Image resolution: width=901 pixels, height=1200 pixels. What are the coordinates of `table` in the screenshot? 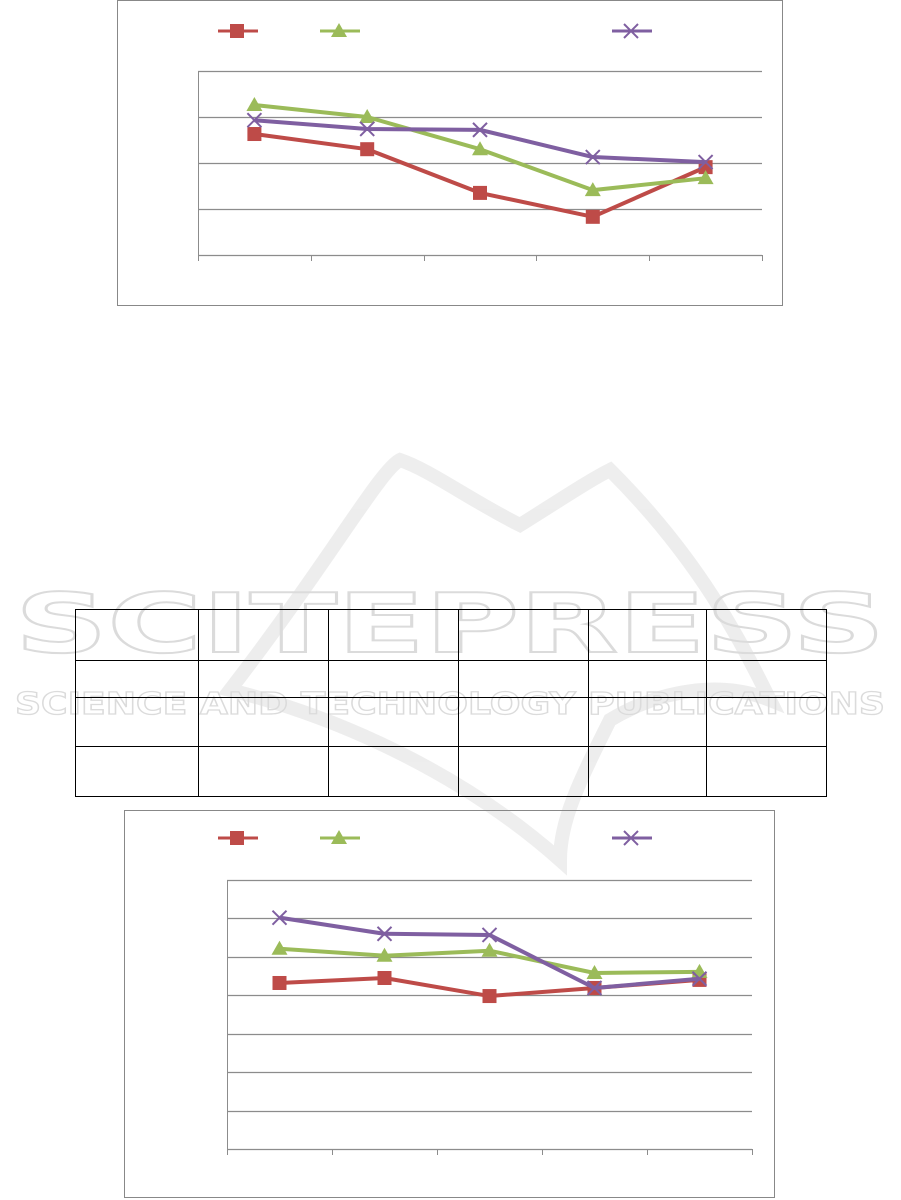 It's located at (451, 703).